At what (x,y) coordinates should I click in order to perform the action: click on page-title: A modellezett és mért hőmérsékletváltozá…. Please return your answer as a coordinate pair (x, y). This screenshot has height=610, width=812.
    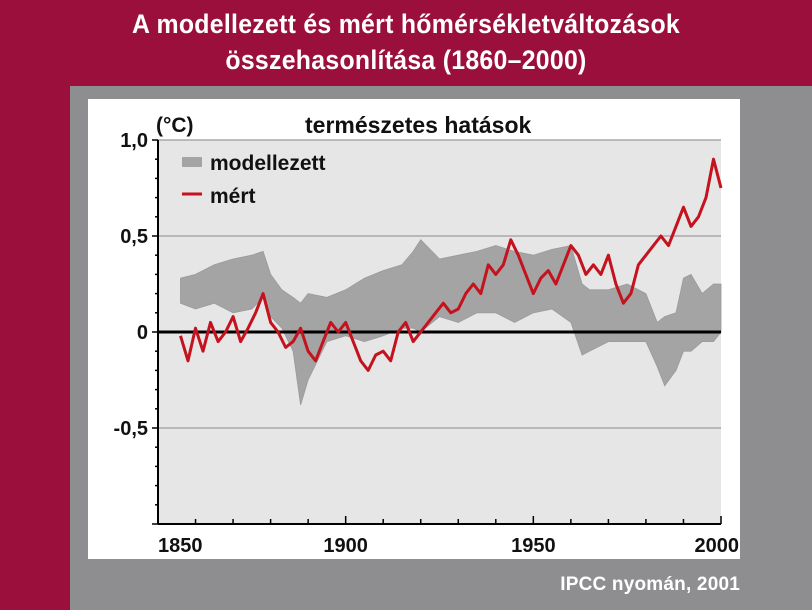
    Looking at the image, I should click on (405, 42).